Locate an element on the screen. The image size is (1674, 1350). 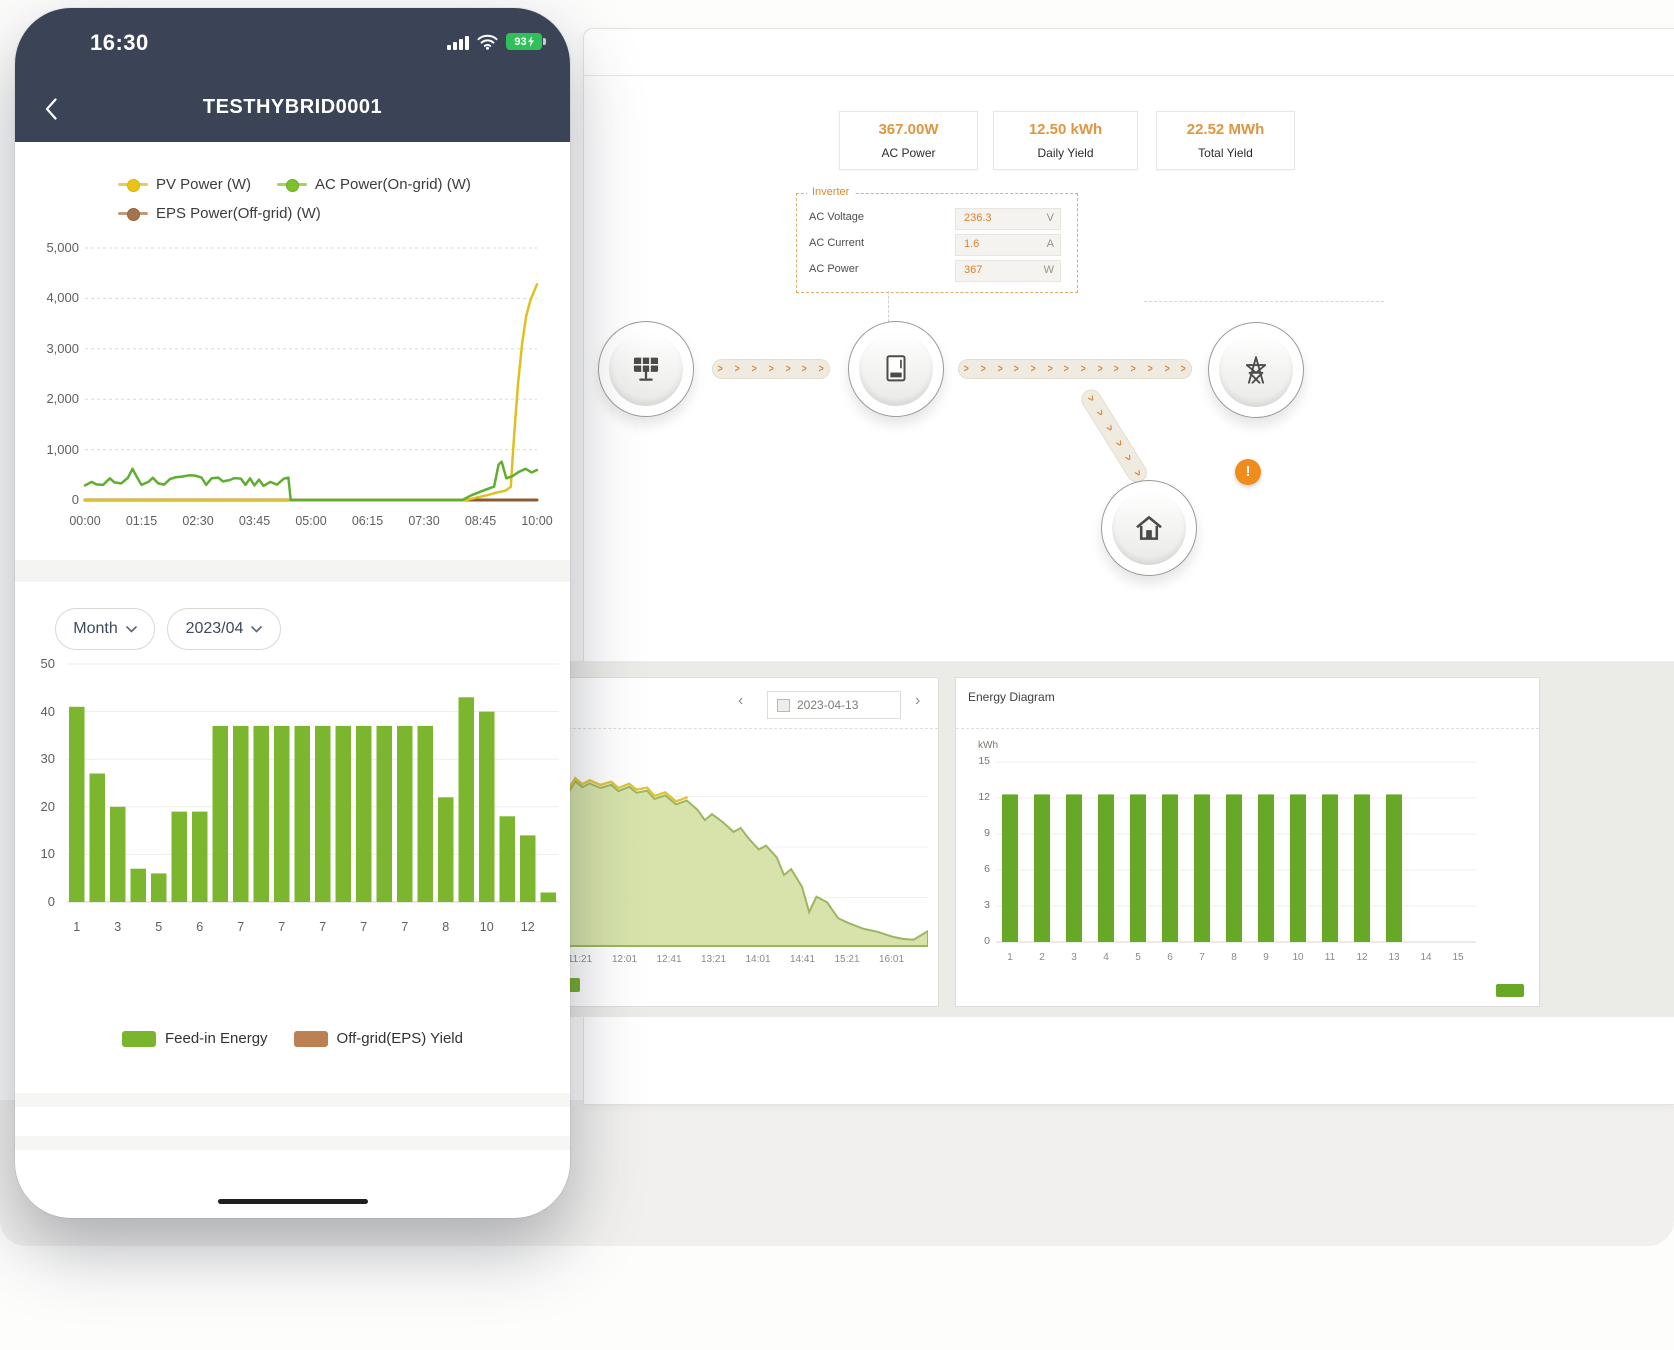
legend-item-pv: PV Power (W) is located at coordinates (184, 184).